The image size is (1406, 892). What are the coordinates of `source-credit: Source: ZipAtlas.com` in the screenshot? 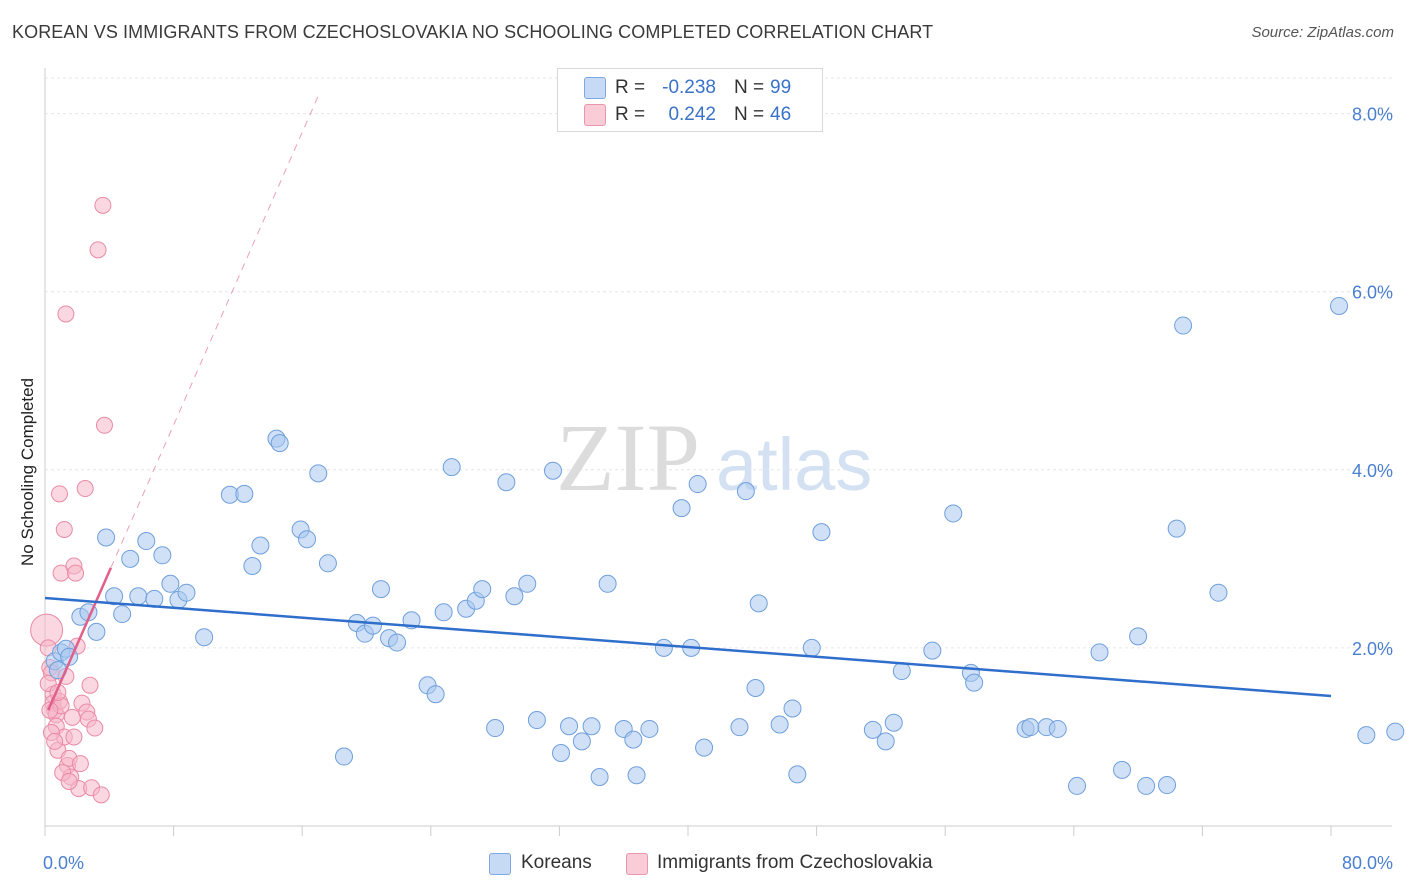 It's located at (1322, 32).